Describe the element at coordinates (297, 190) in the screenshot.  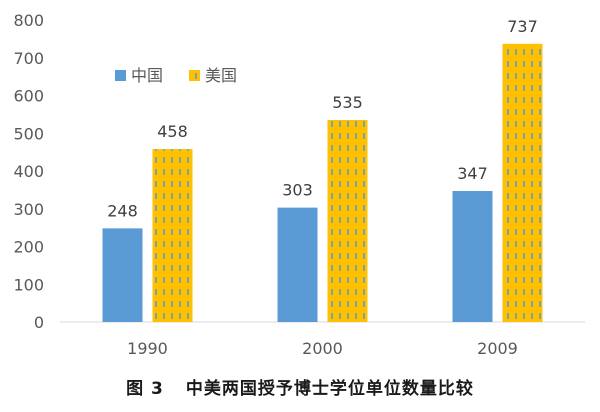
I see `data-label: 303` at that location.